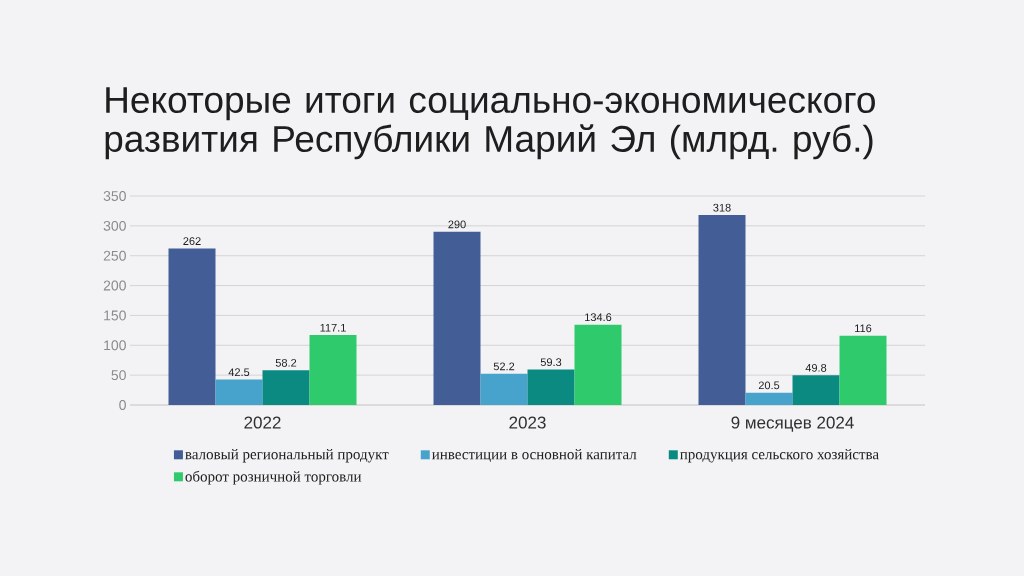 This screenshot has width=1024, height=576. What do you see at coordinates (779, 455) in the screenshot?
I see `legend-label: продукция сельского хозяйства` at bounding box center [779, 455].